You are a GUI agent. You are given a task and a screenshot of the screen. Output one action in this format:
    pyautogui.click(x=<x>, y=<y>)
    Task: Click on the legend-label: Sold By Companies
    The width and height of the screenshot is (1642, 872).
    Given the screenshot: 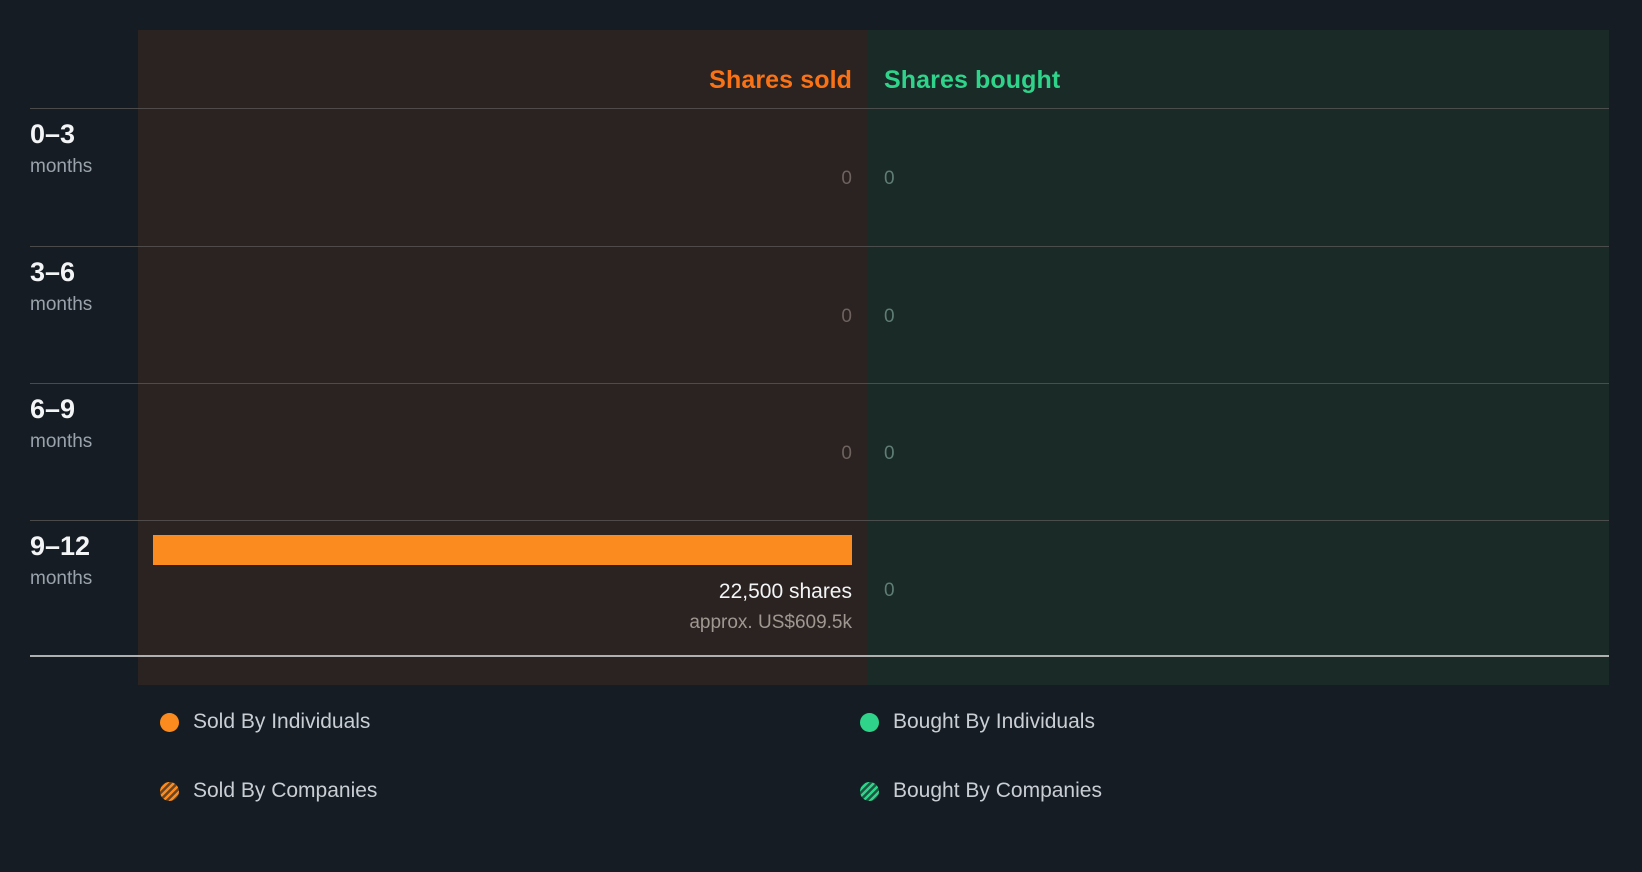 What is the action you would take?
    pyautogui.click(x=285, y=790)
    